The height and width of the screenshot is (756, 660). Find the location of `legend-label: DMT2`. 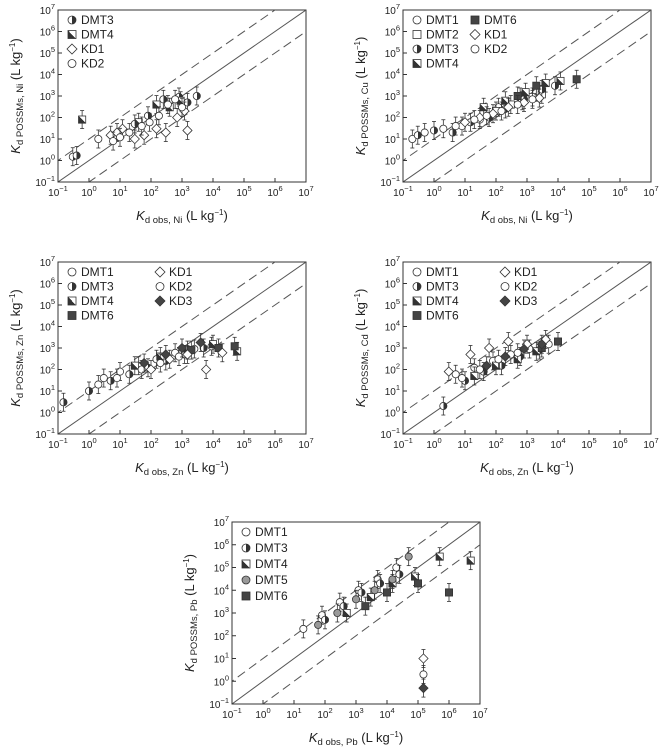

legend-label: DMT2 is located at coordinates (442, 35).